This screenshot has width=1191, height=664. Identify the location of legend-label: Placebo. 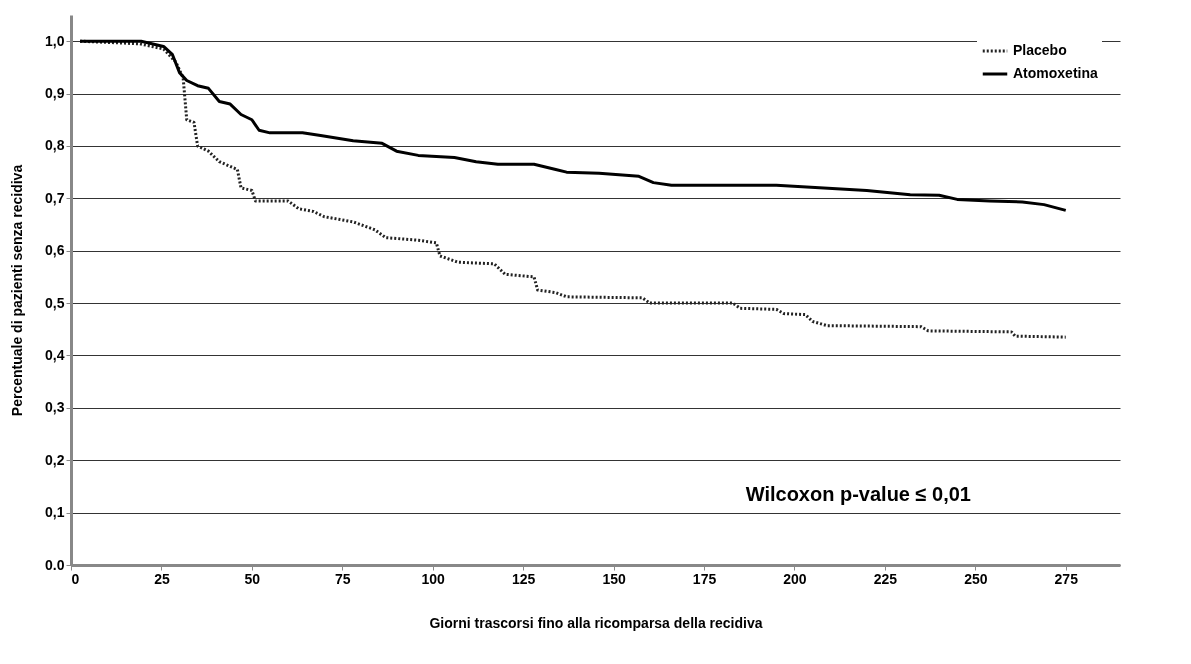
(1040, 50).